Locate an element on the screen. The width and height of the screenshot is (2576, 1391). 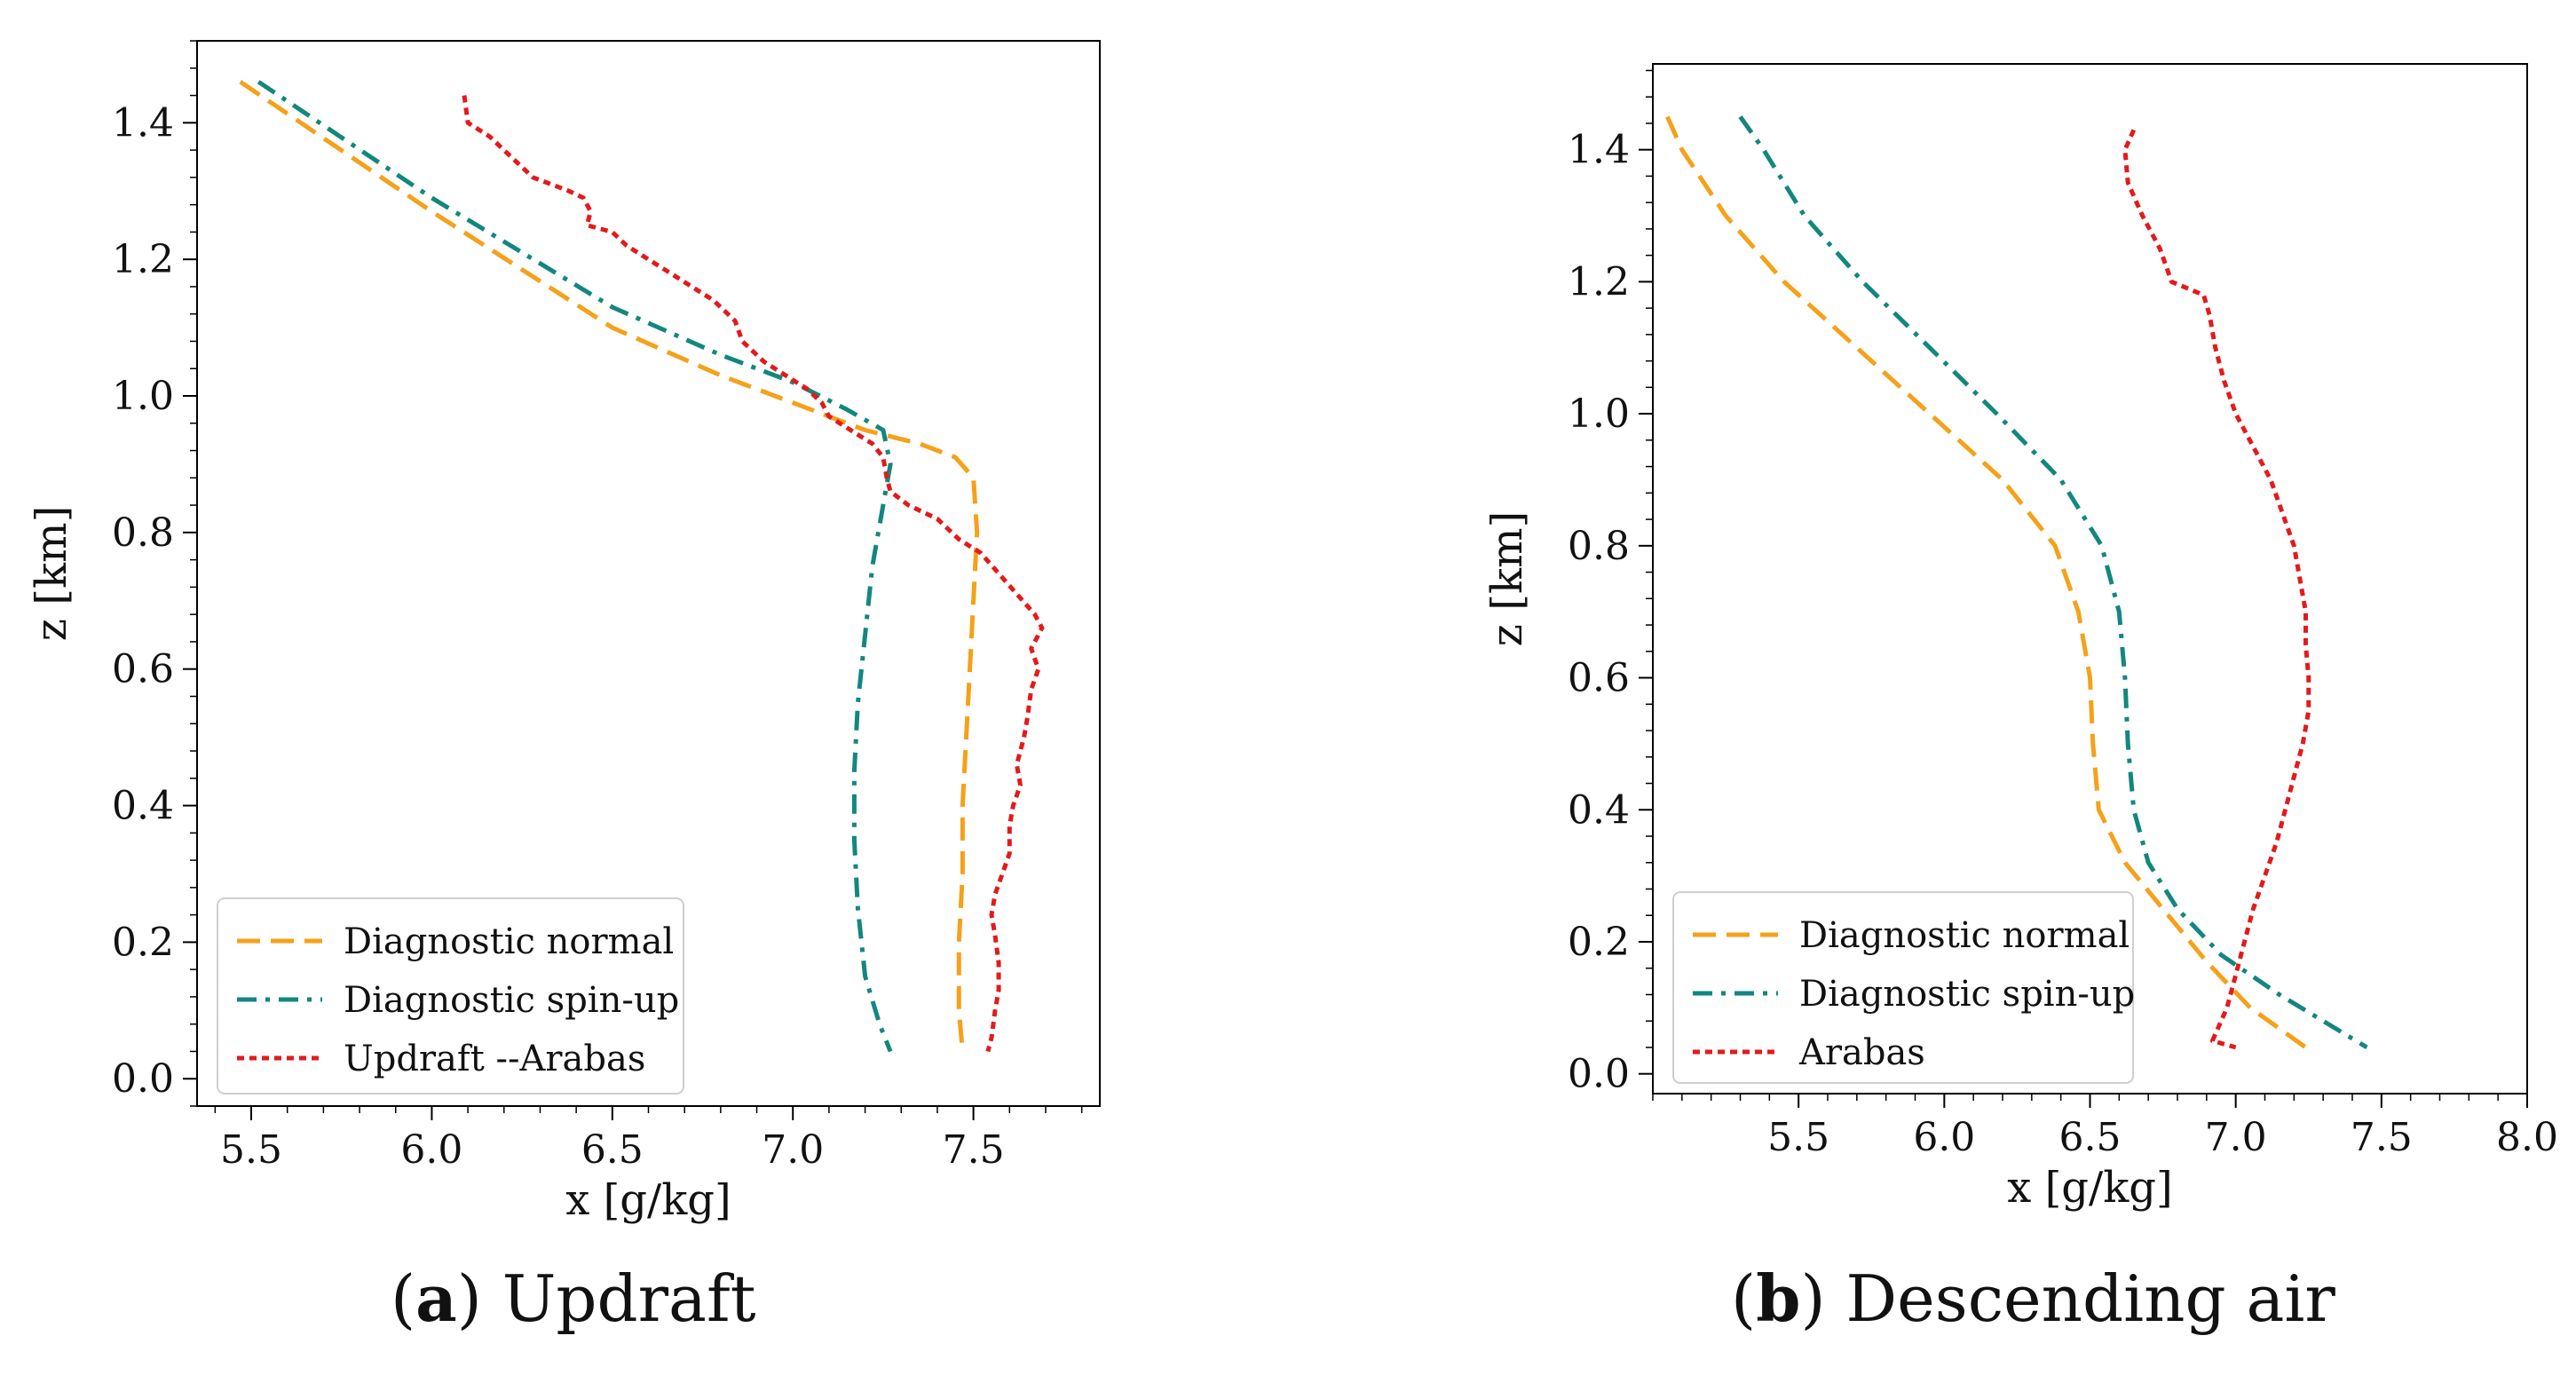
x-axis-label-a: x [g/kg] is located at coordinates (648, 1200).